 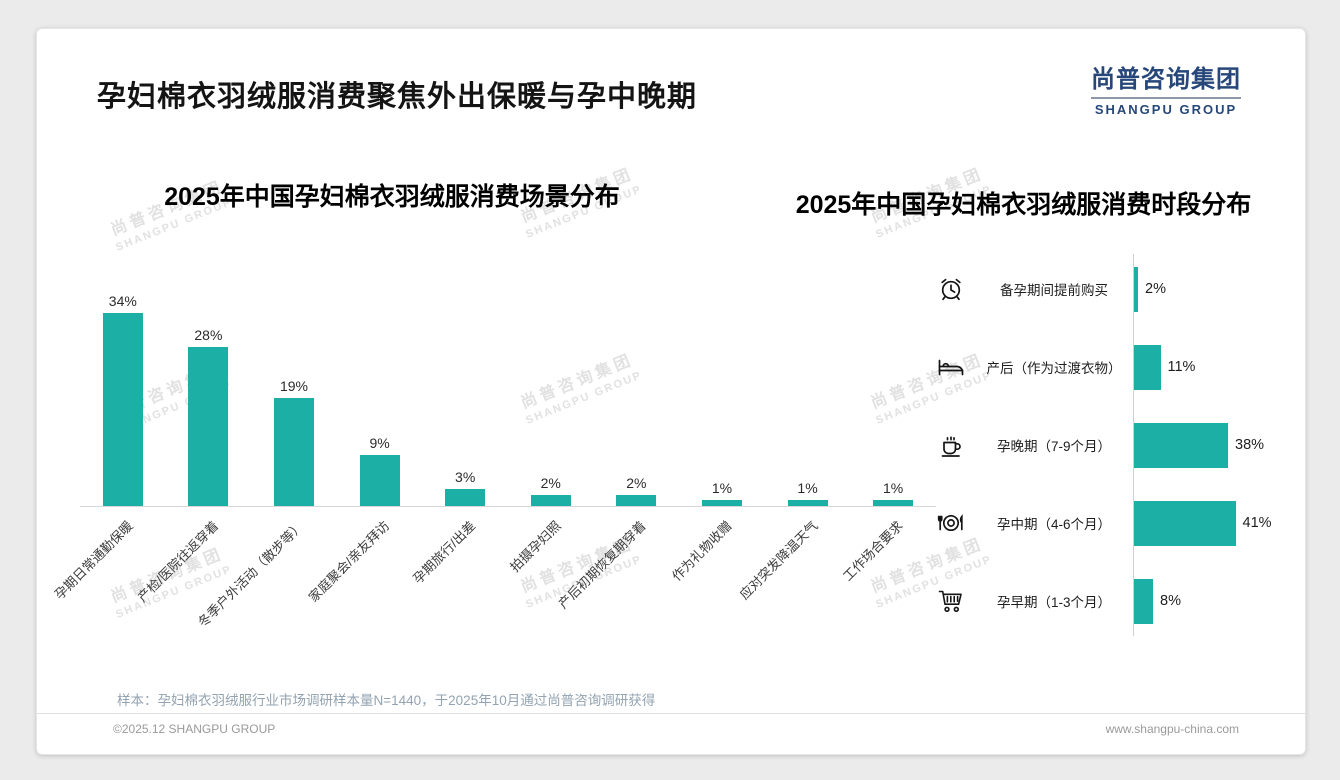 What do you see at coordinates (701, 551) in the screenshot?
I see `scene-category-label: 作为礼物收赠` at bounding box center [701, 551].